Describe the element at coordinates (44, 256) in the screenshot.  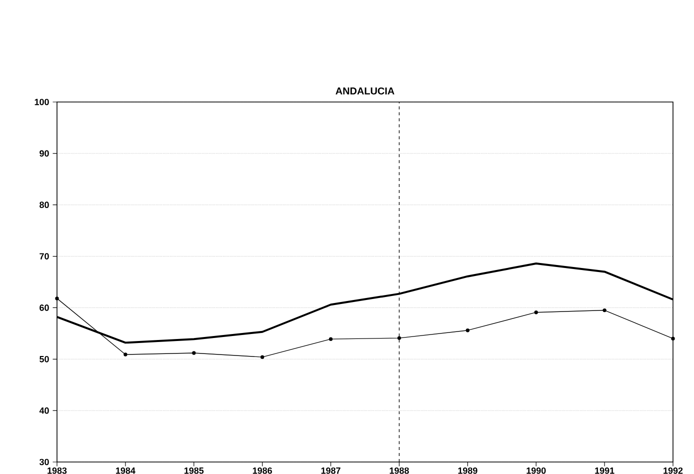
I see `y-tick-label: 70` at that location.